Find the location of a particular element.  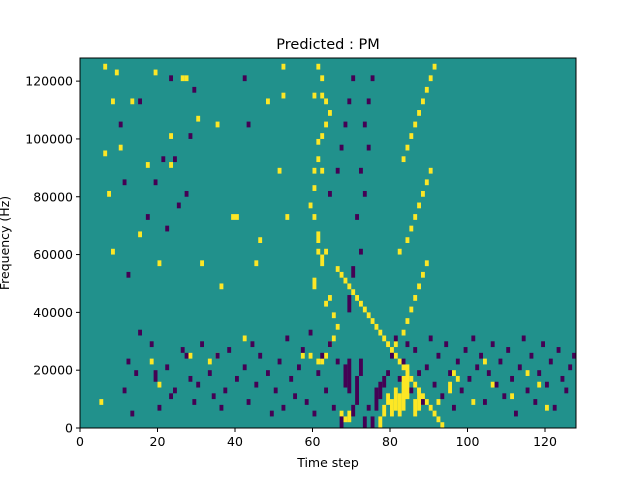

y-axis: 0 20000 40000 60000 80000 100000 120000 is located at coordinates (52, 255).